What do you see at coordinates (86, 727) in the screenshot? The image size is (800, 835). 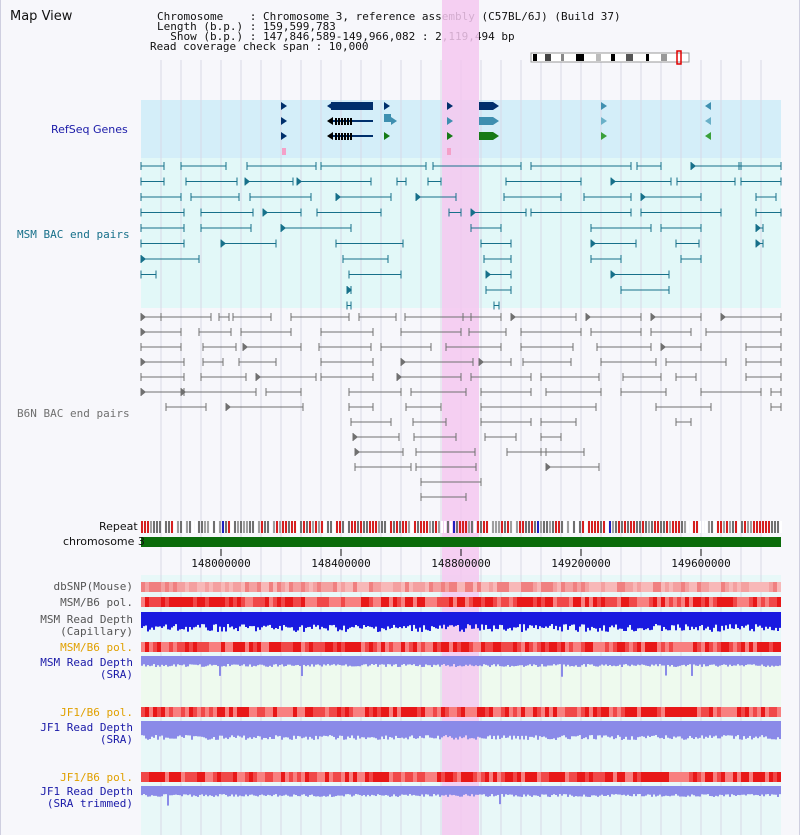 I see `jf1-read-depth-sra-label: JF1 Read Depth` at bounding box center [86, 727].